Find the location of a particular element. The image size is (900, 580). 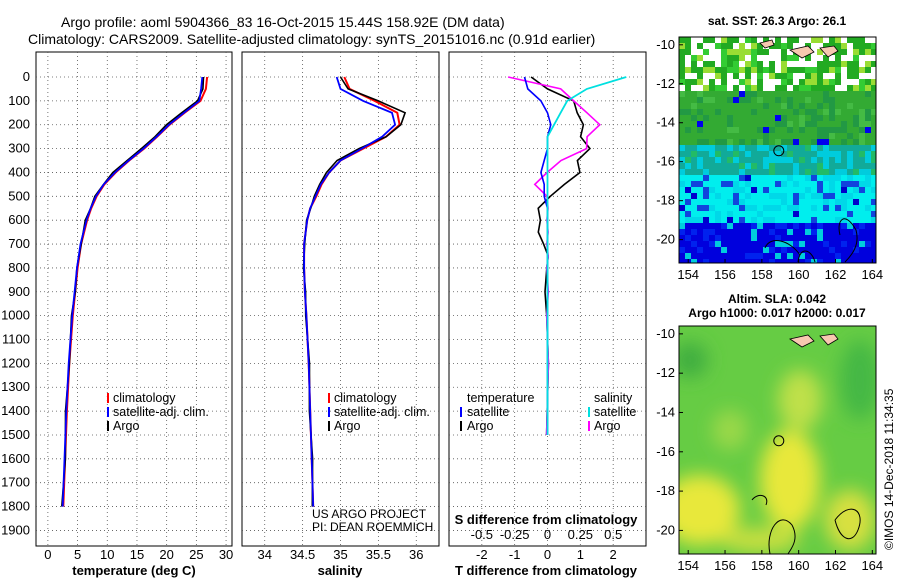

imos-credit: ©IMOS 14-Dec-2018 11:34:35 is located at coordinates (889, 469).